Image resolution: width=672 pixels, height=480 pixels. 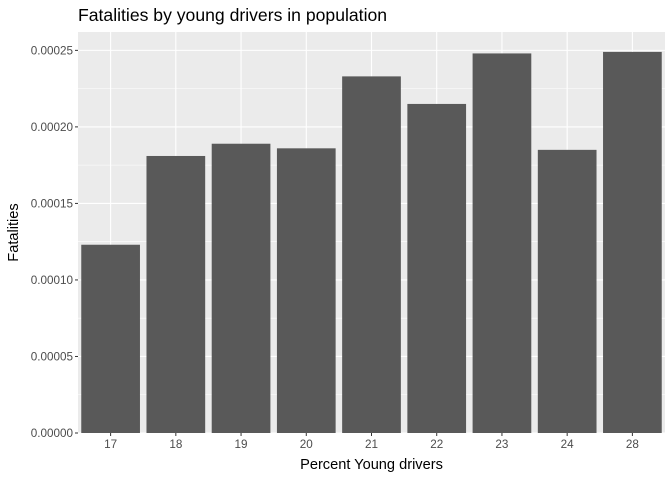 I want to click on x-tick-label: 17, so click(x=110, y=444).